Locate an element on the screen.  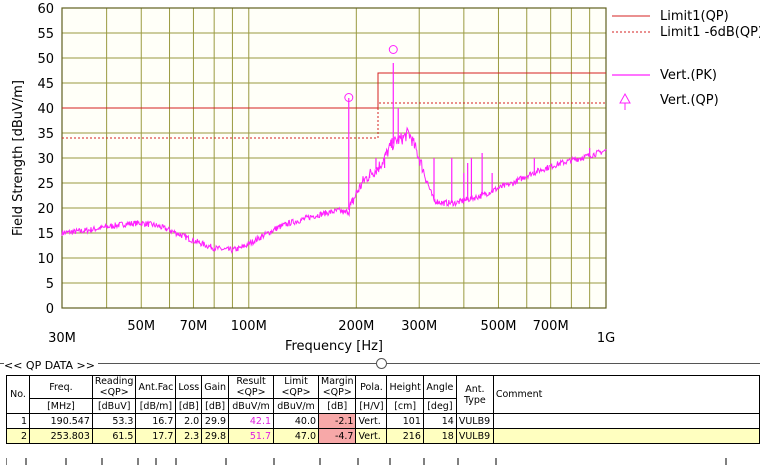
x-tick-label: 700M is located at coordinates (551, 326).